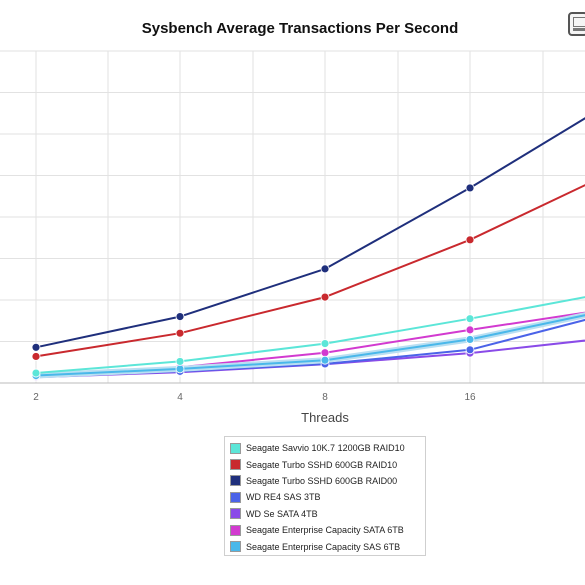 The height and width of the screenshot is (585, 585). I want to click on legend-label: WD Se SATA 4TB, so click(282, 513).